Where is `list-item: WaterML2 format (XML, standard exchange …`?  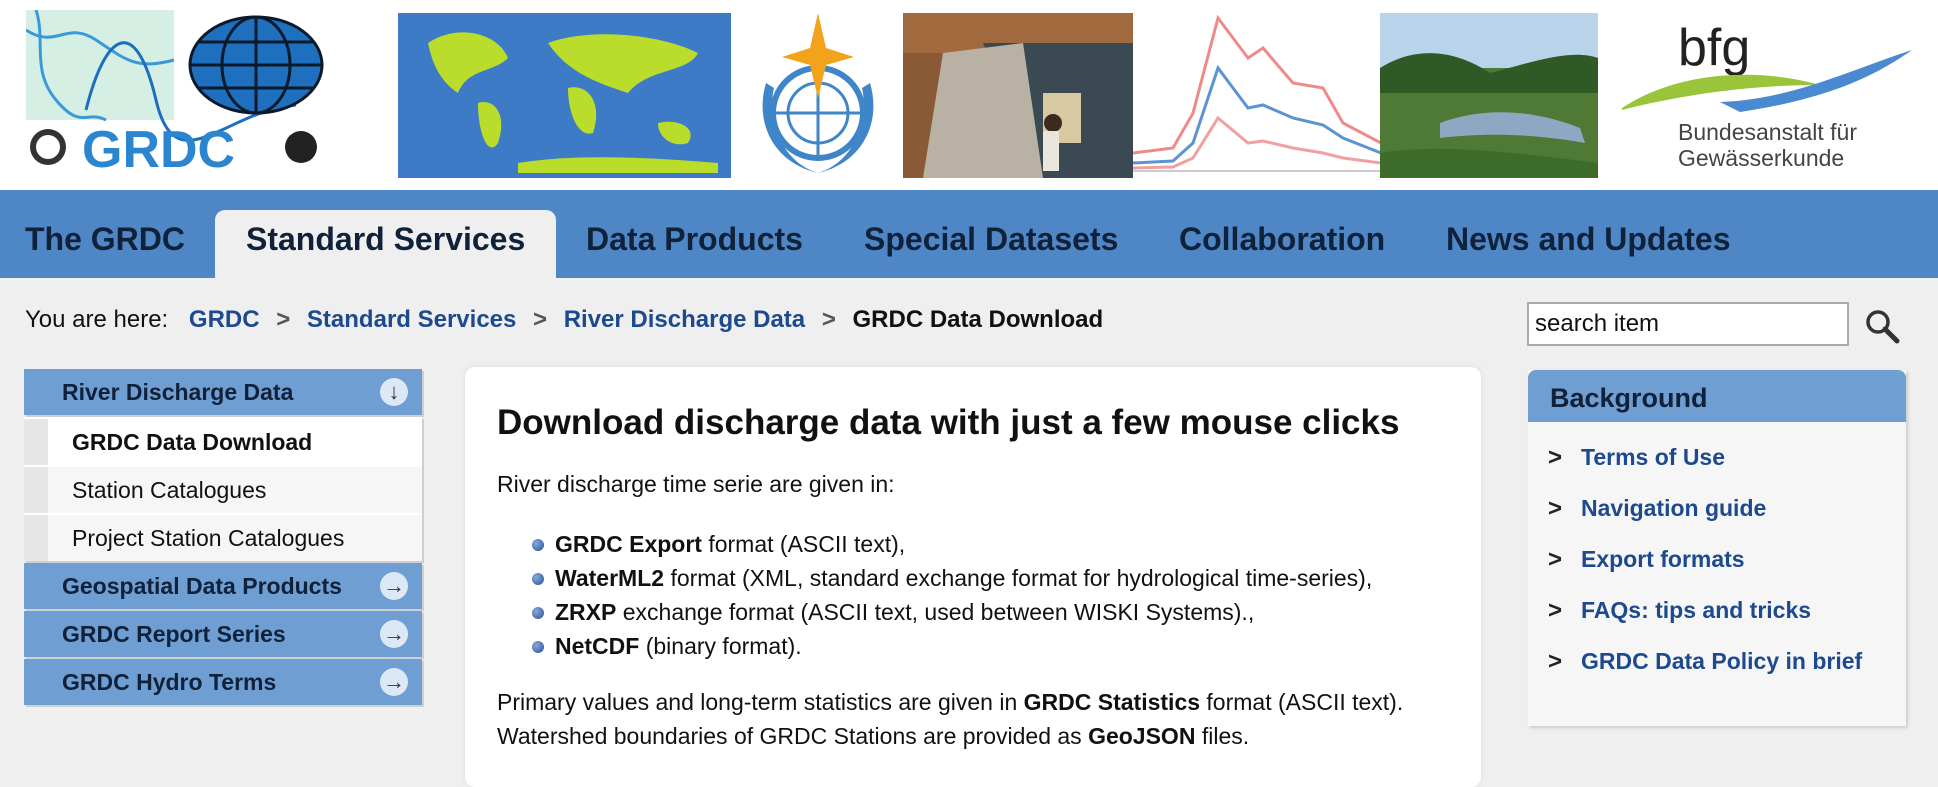
list-item: WaterML2 format (XML, standard exchange … is located at coordinates (934, 578).